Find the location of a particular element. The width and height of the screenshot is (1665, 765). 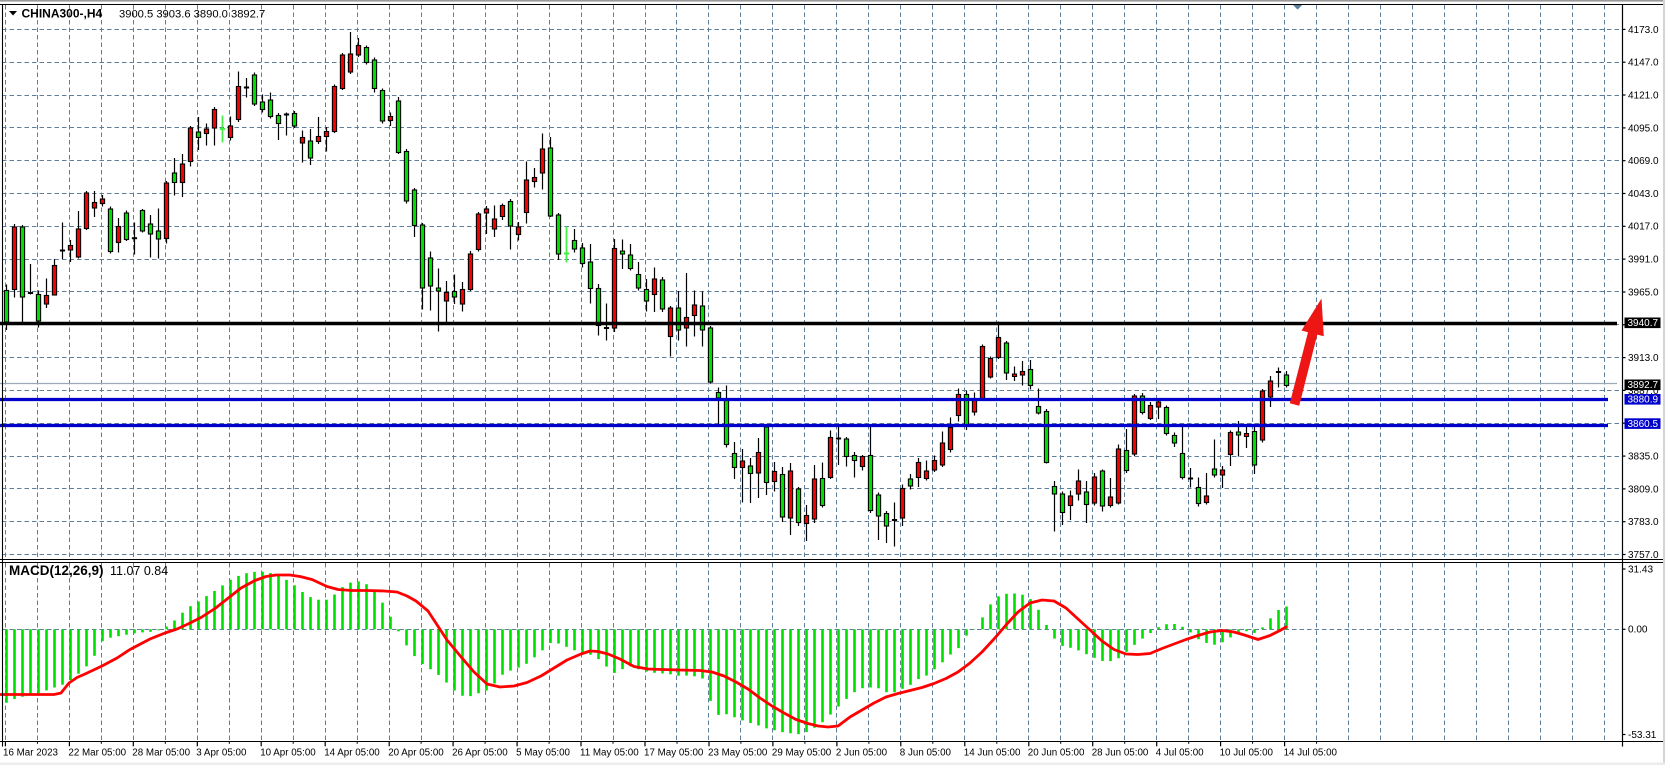

svg-text: 4173.0 is located at coordinates (1643, 30).